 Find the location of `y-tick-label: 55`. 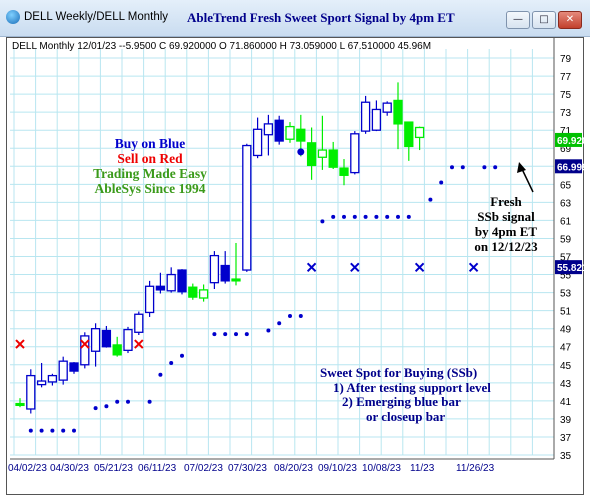

y-tick-label: 55 is located at coordinates (566, 276).